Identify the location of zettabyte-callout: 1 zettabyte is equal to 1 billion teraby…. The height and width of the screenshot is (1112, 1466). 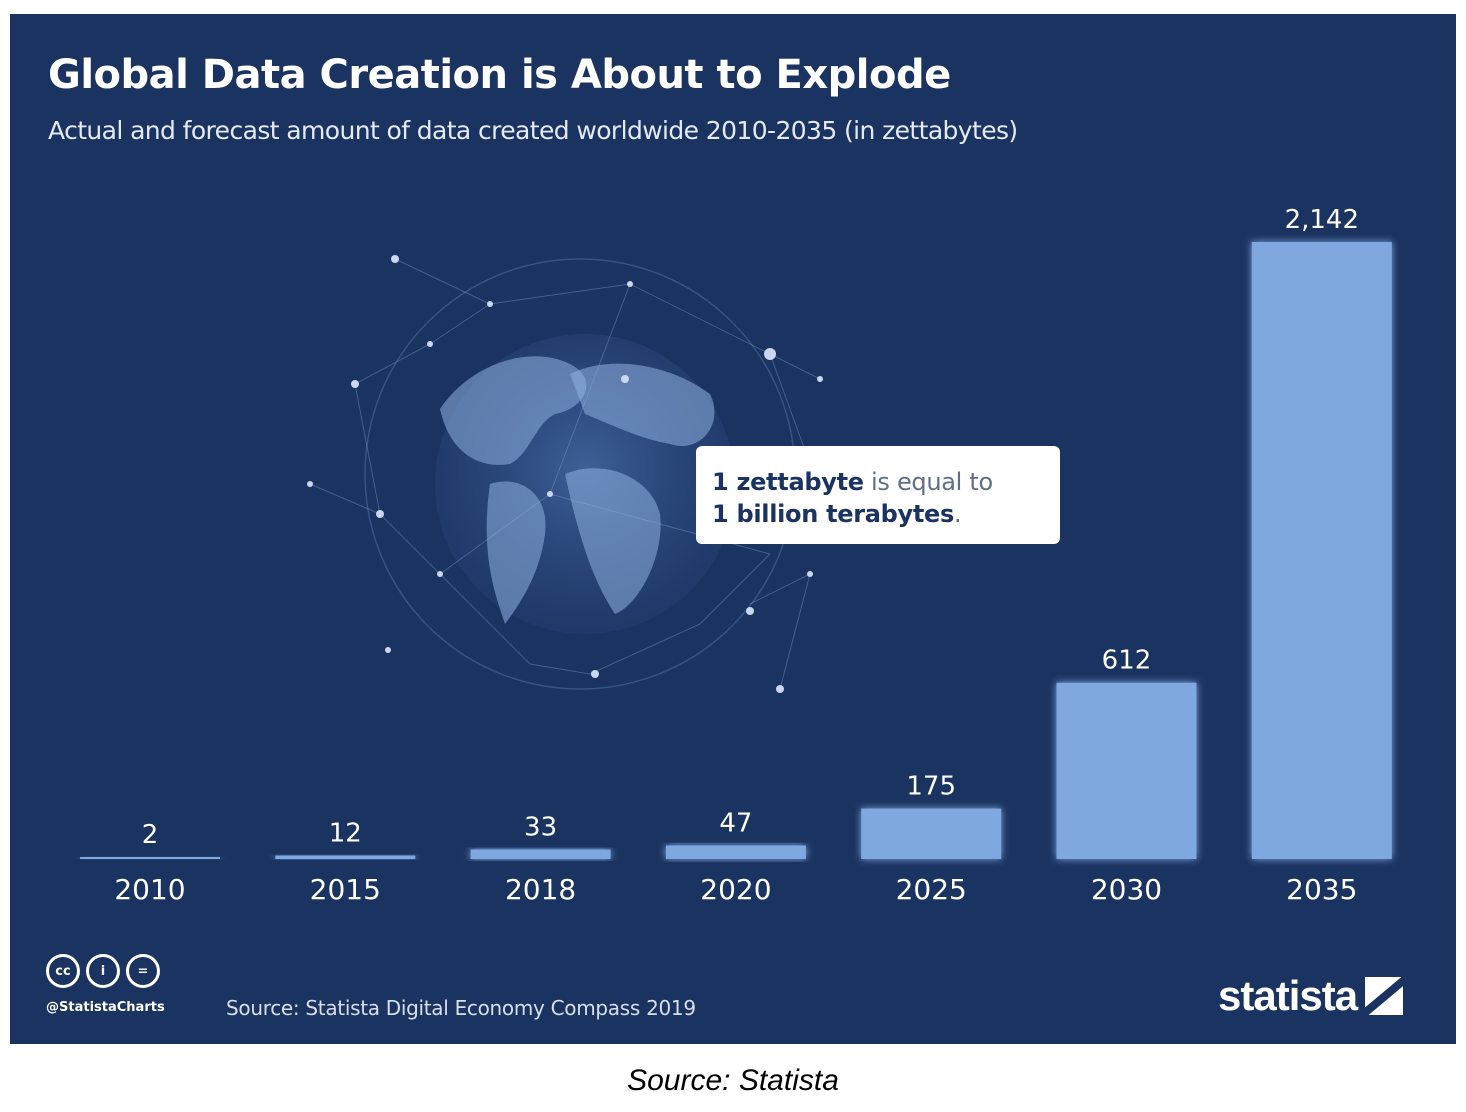
(878, 495).